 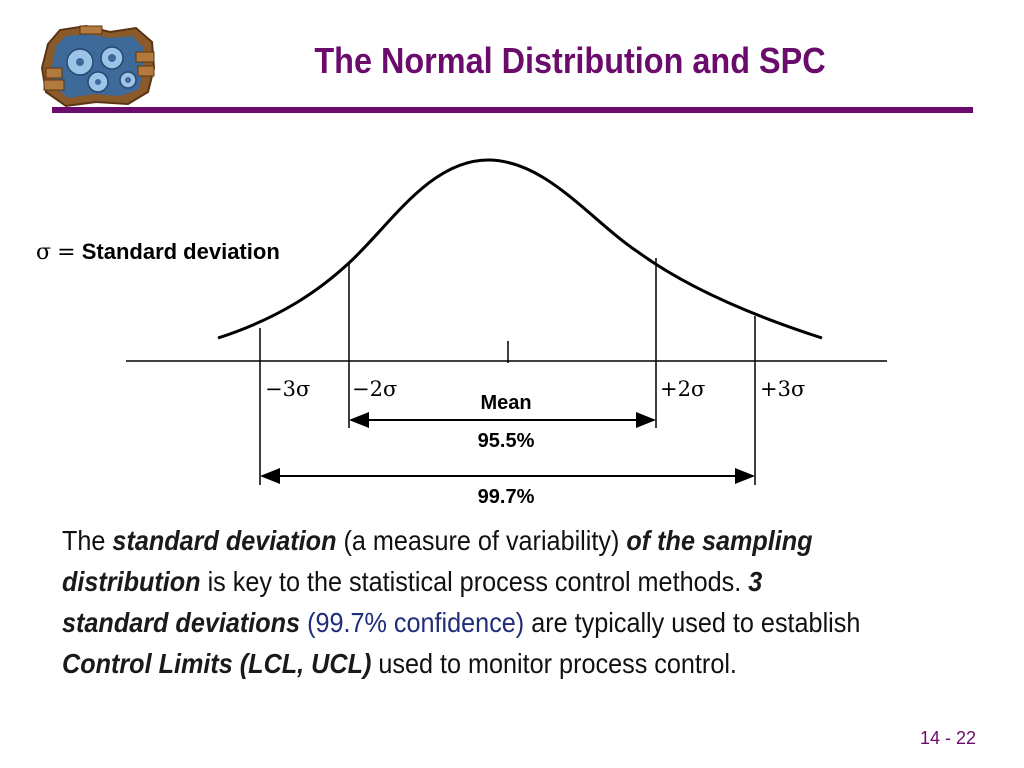 I want to click on body-text-2: (a measure of variability), so click(x=481, y=540).